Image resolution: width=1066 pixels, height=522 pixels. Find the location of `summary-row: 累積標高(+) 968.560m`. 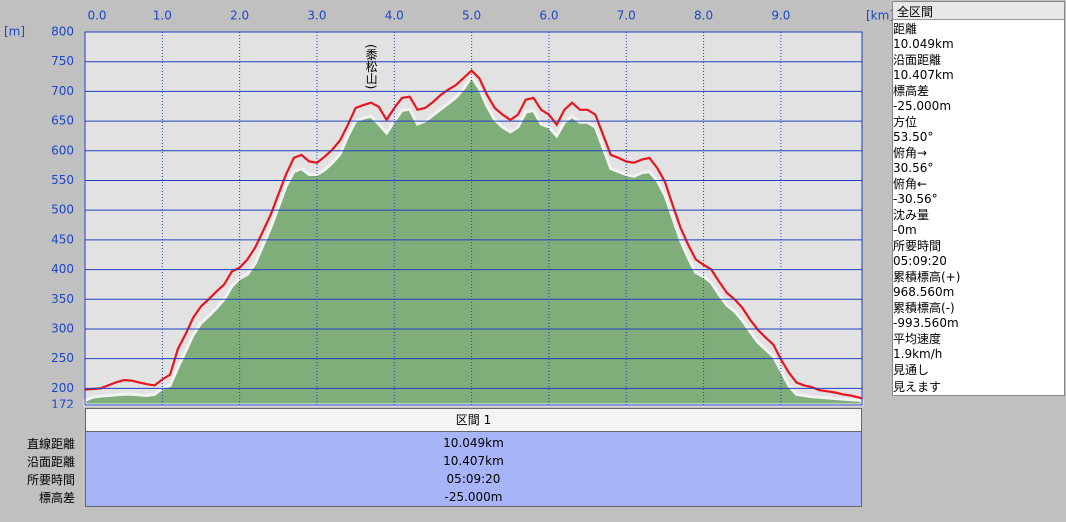

summary-row: 累積標高(+) 968.560m is located at coordinates (978, 283).